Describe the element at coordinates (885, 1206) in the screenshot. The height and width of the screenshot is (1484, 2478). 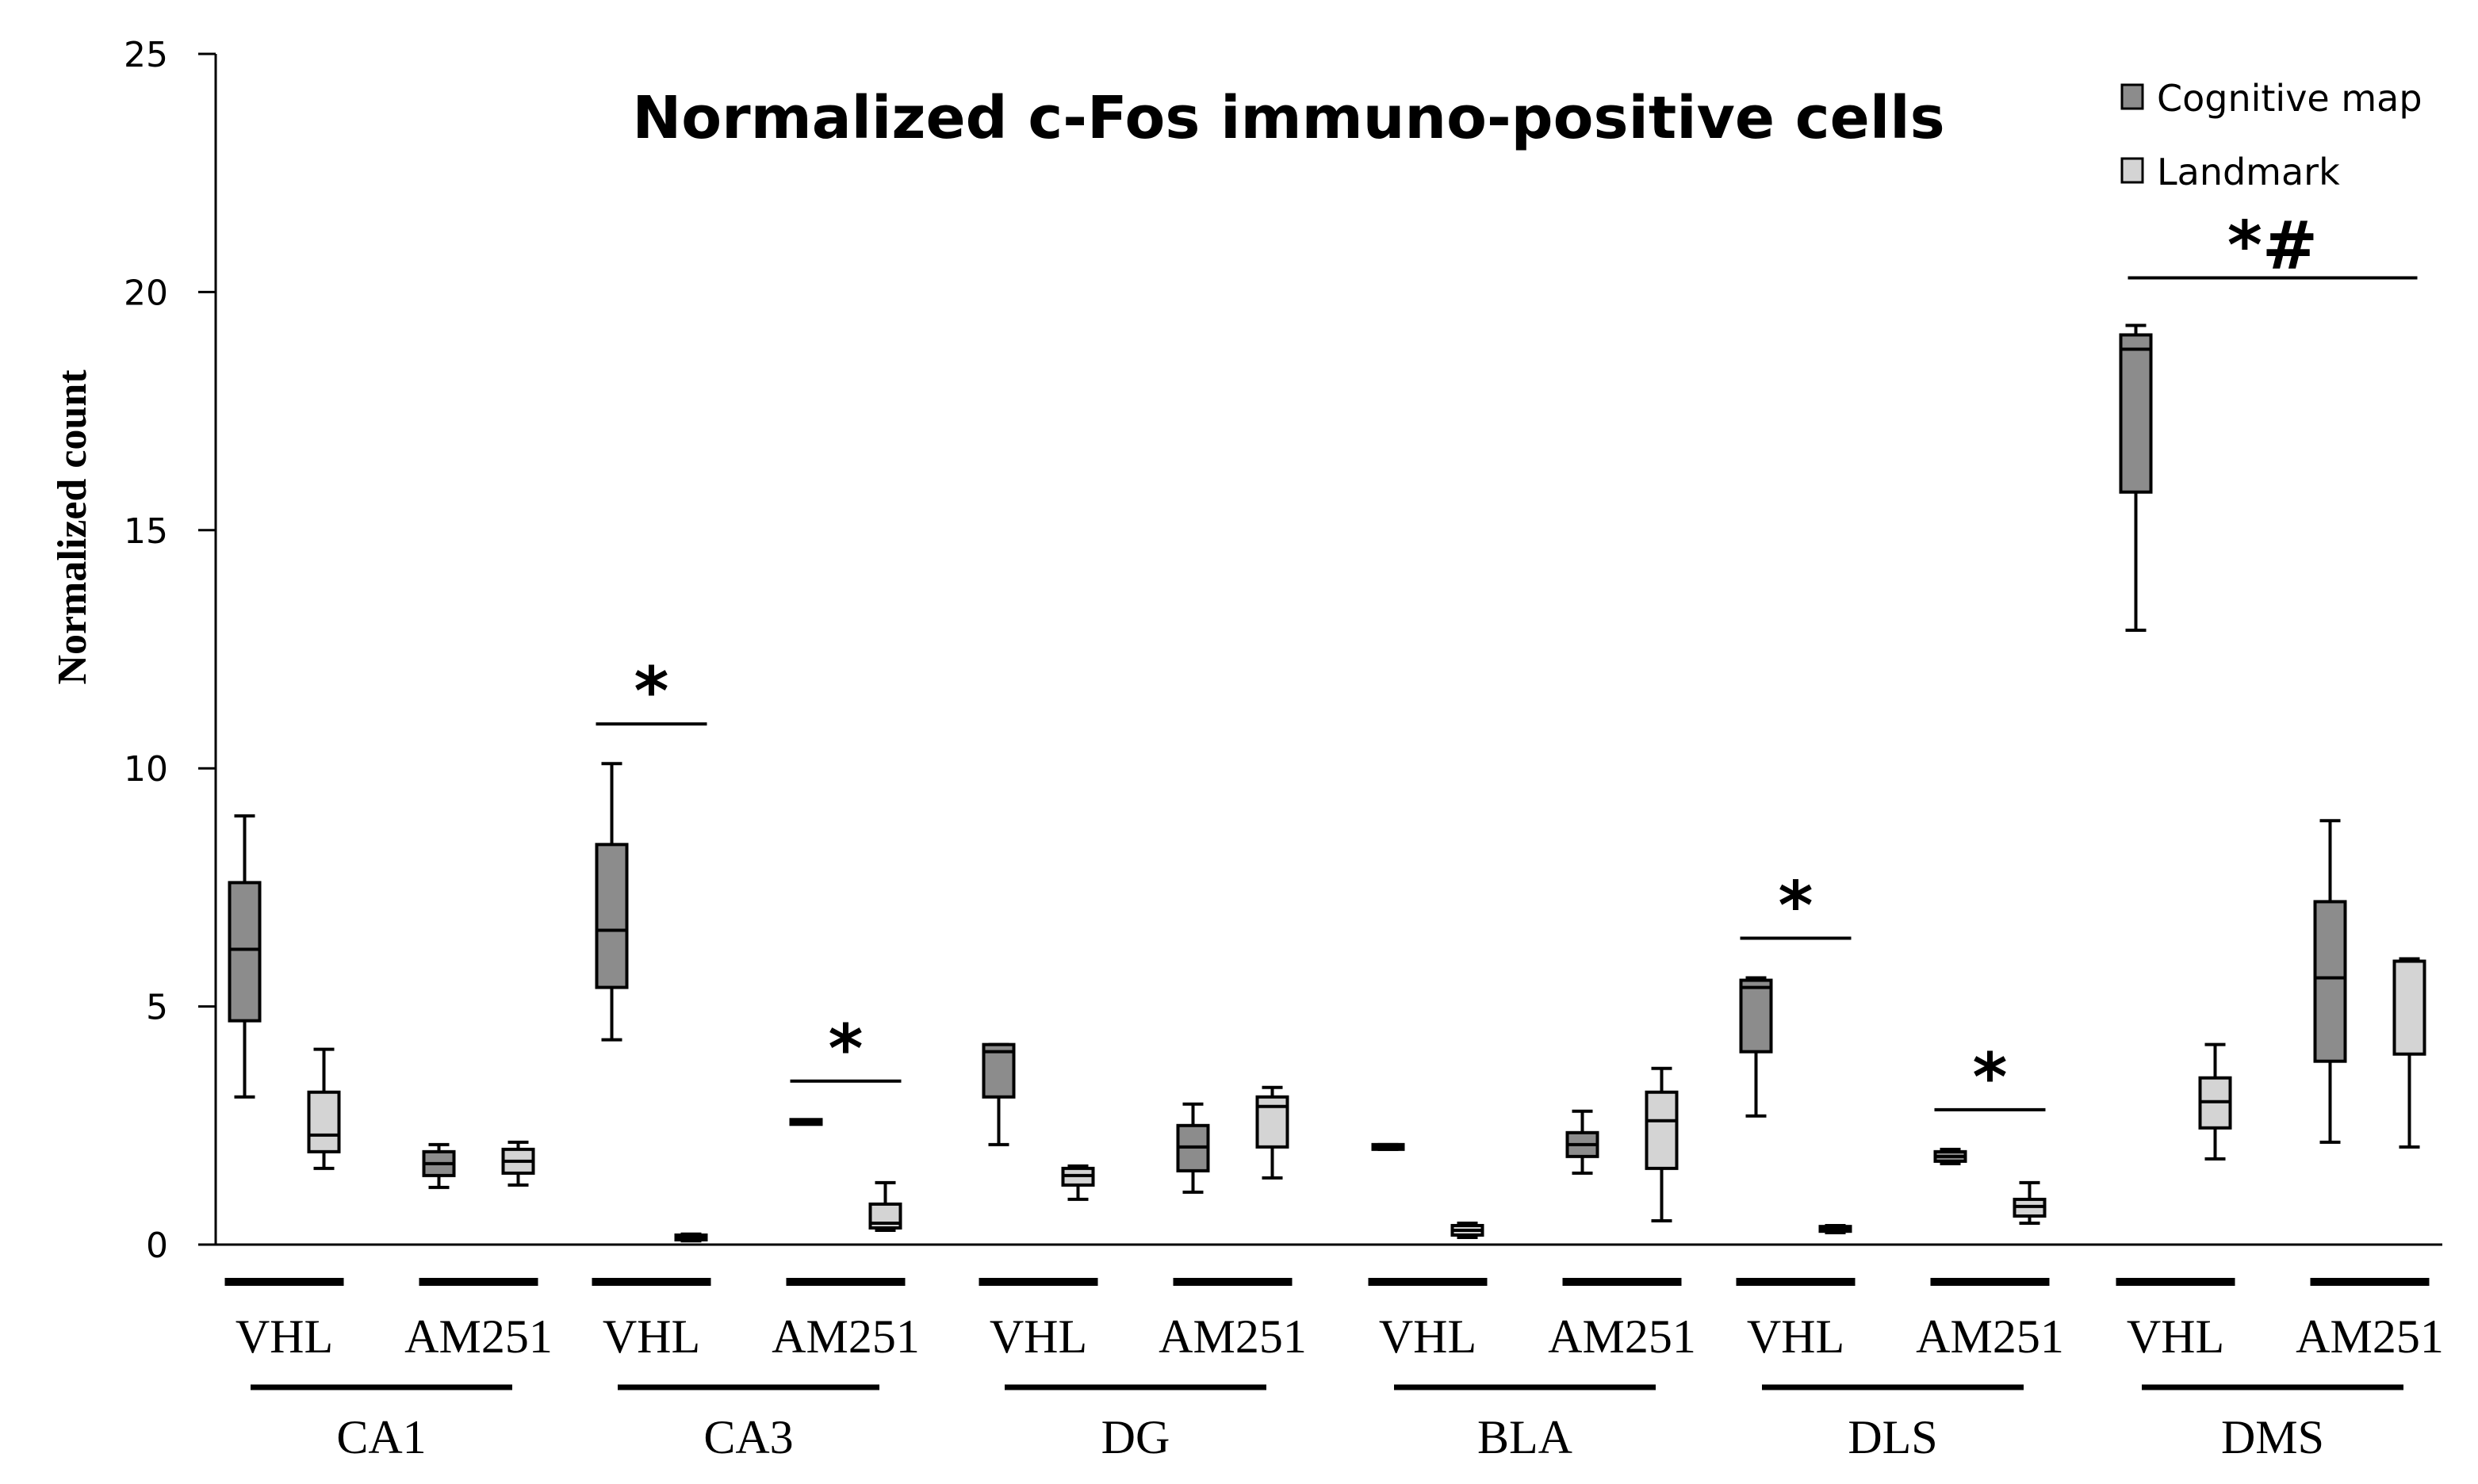
I see `box-ca3-am251-landmark` at that location.